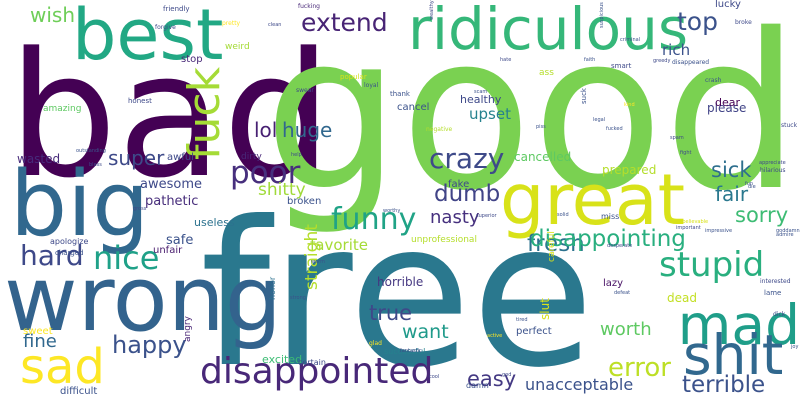 Image resolution: width=800 pixels, height=400 pixels. I want to click on word-unacceptable: unacceptable, so click(579, 384).